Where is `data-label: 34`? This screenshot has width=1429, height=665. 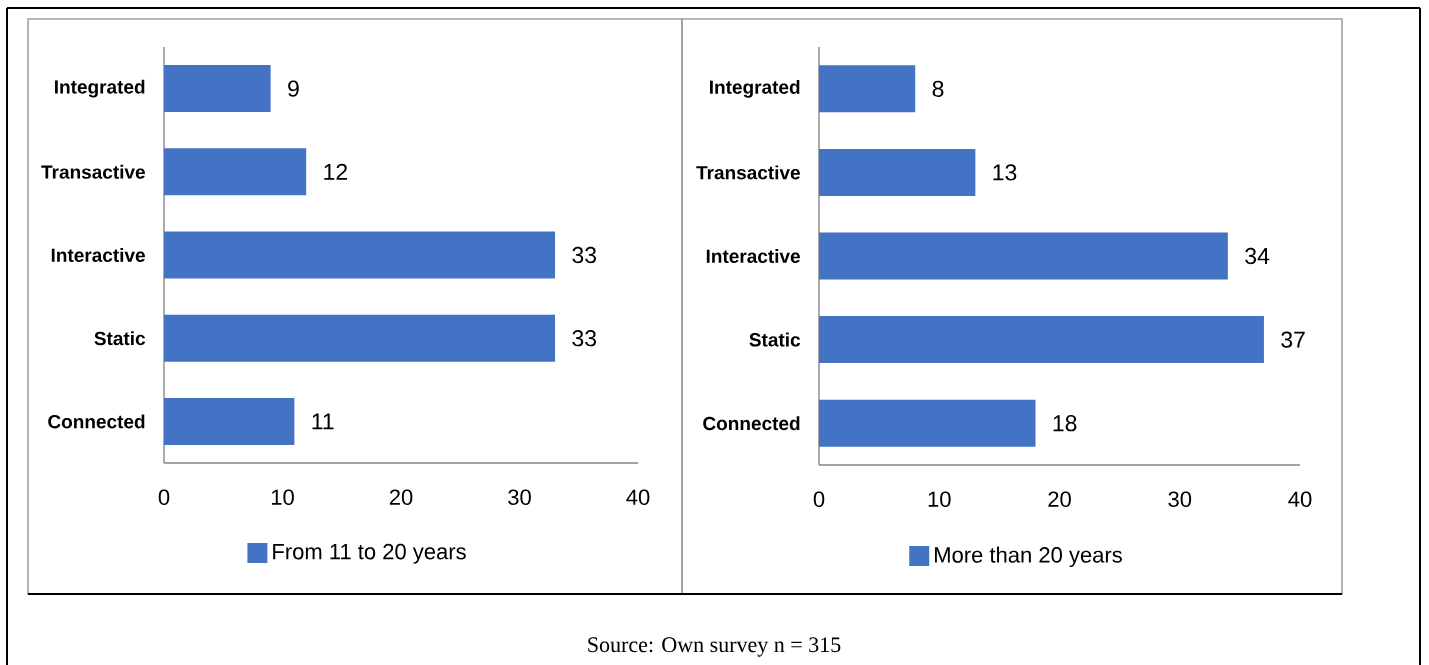
data-label: 34 is located at coordinates (1257, 256).